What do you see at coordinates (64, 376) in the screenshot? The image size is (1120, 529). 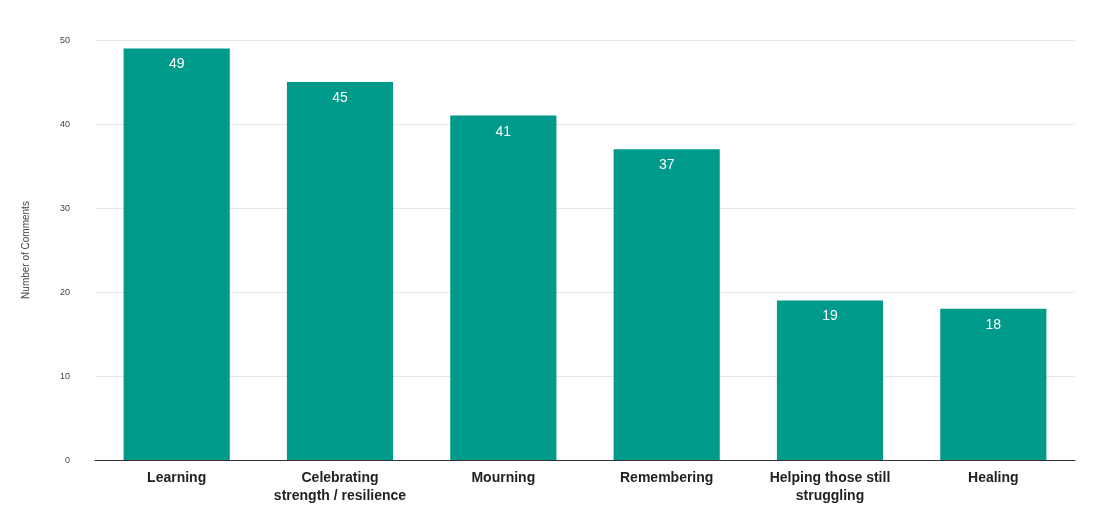 I see `y-tick-label: 10` at bounding box center [64, 376].